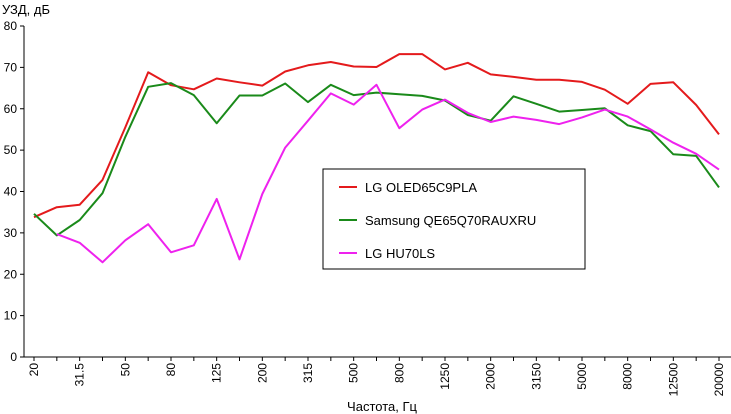  I want to click on y-tick-label: 70, so click(11, 67).